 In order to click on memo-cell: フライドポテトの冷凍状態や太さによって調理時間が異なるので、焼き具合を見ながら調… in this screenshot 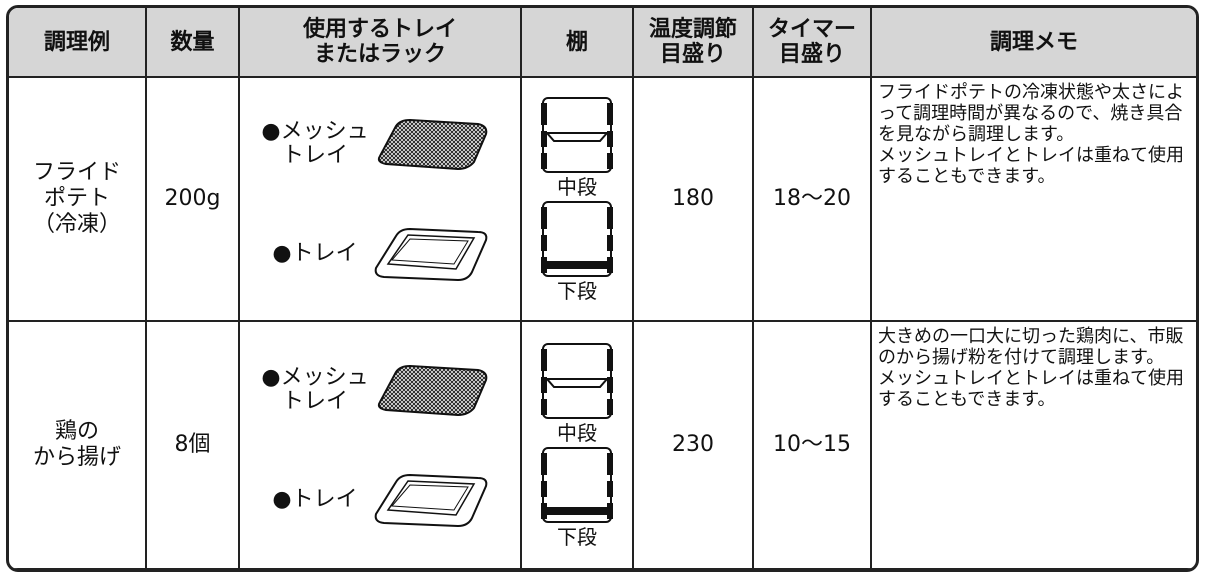, I will do `click(1033, 199)`.